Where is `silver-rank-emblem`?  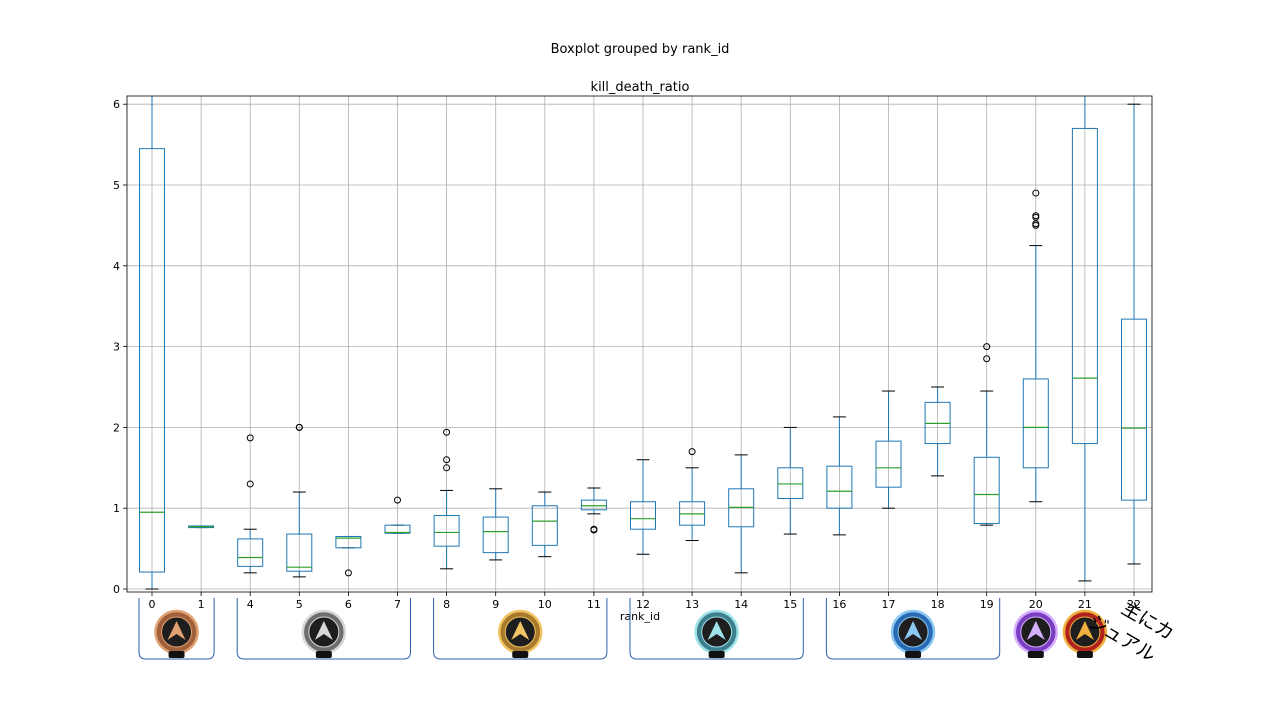 silver-rank-emblem is located at coordinates (324, 633).